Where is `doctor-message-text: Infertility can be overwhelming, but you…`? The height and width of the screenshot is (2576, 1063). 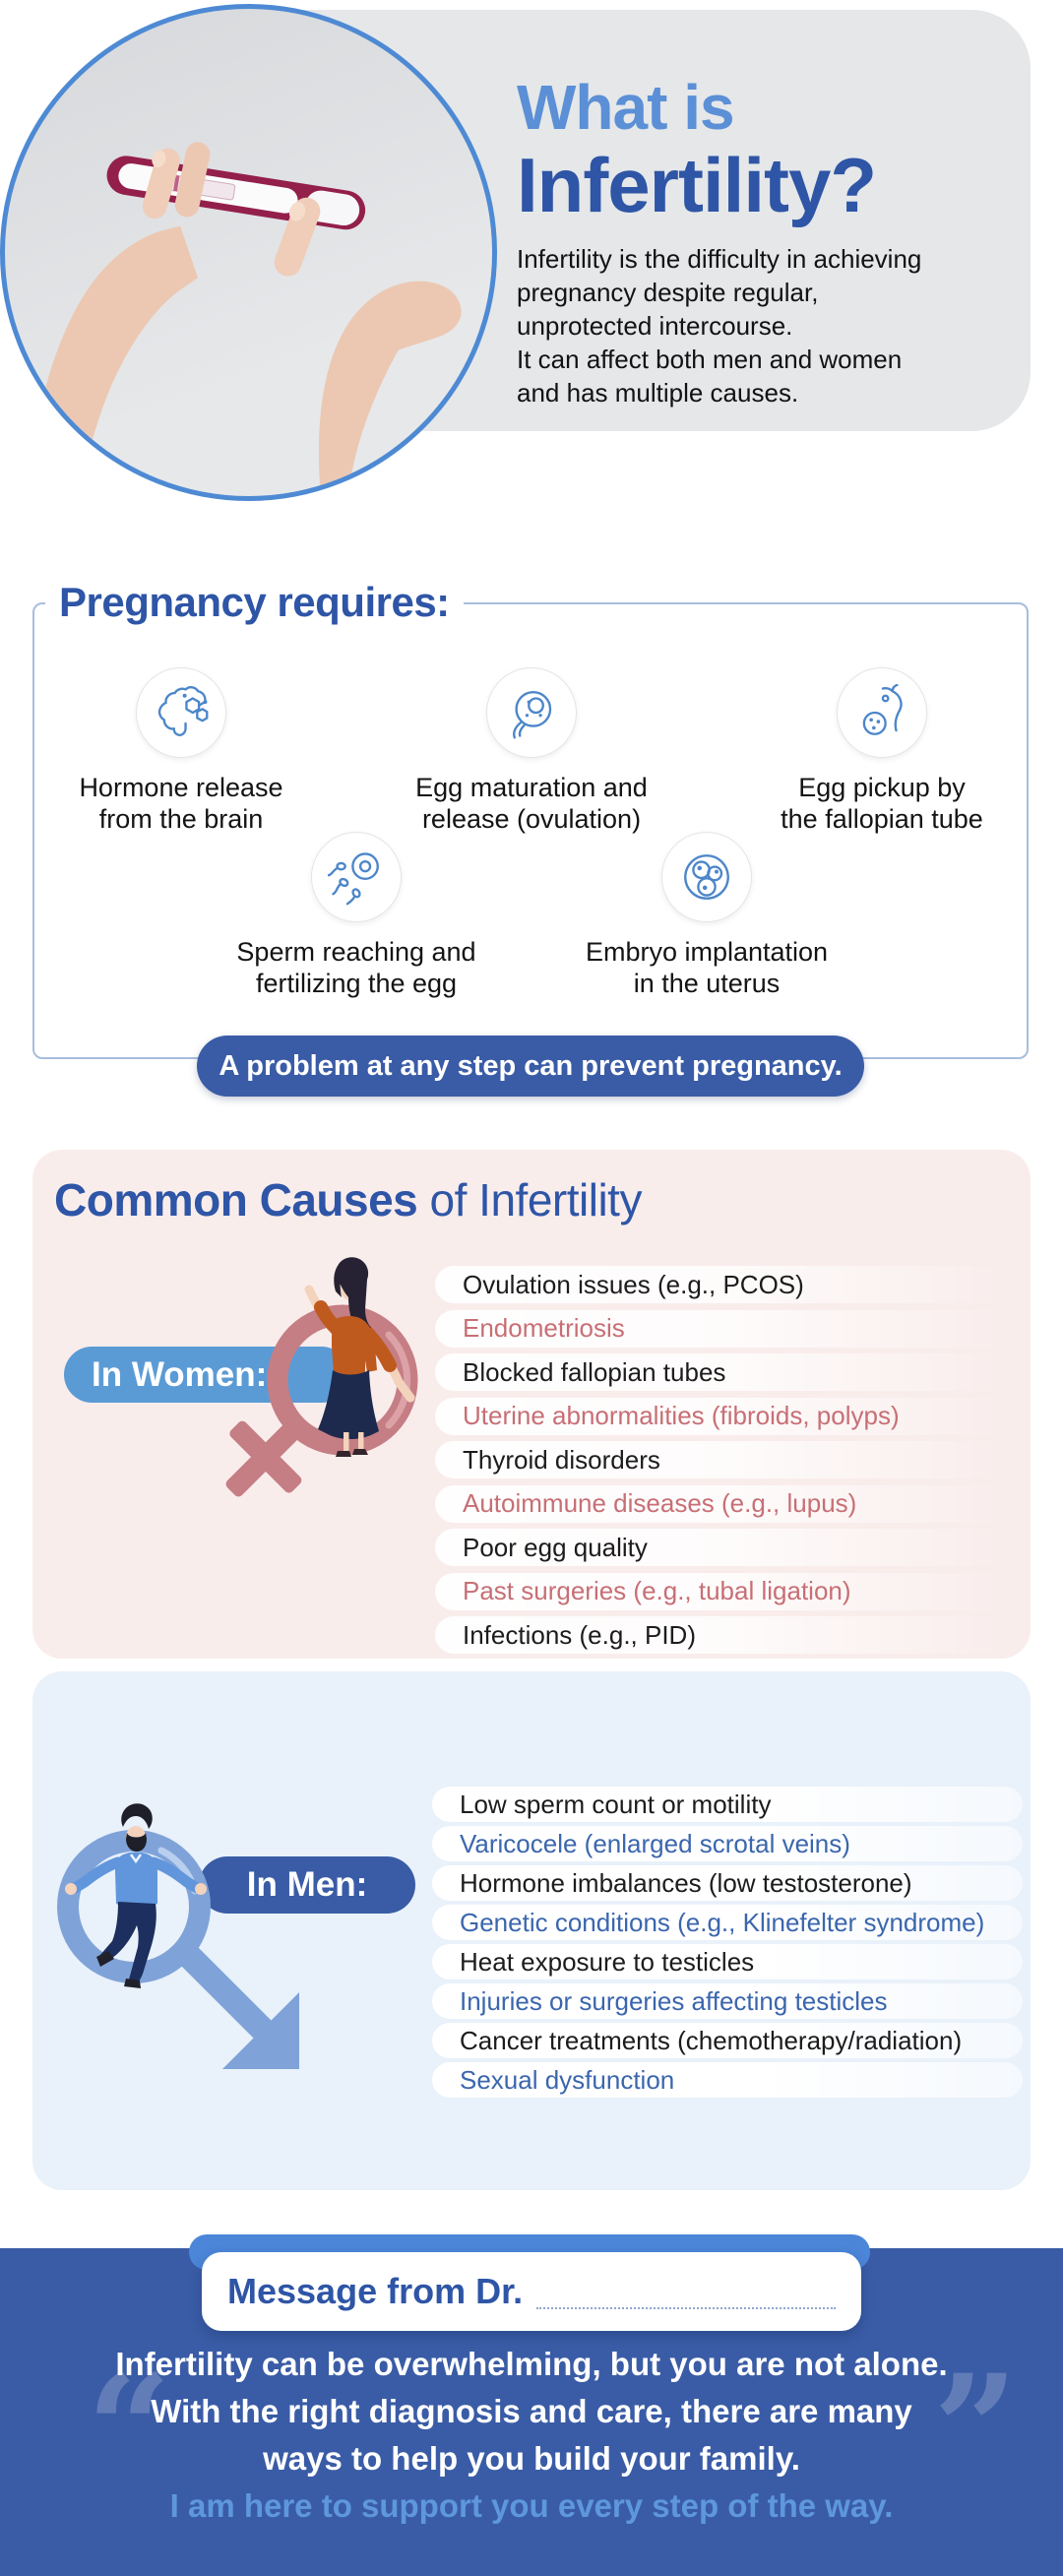 doctor-message-text: Infertility can be overwhelming, but you… is located at coordinates (531, 2411).